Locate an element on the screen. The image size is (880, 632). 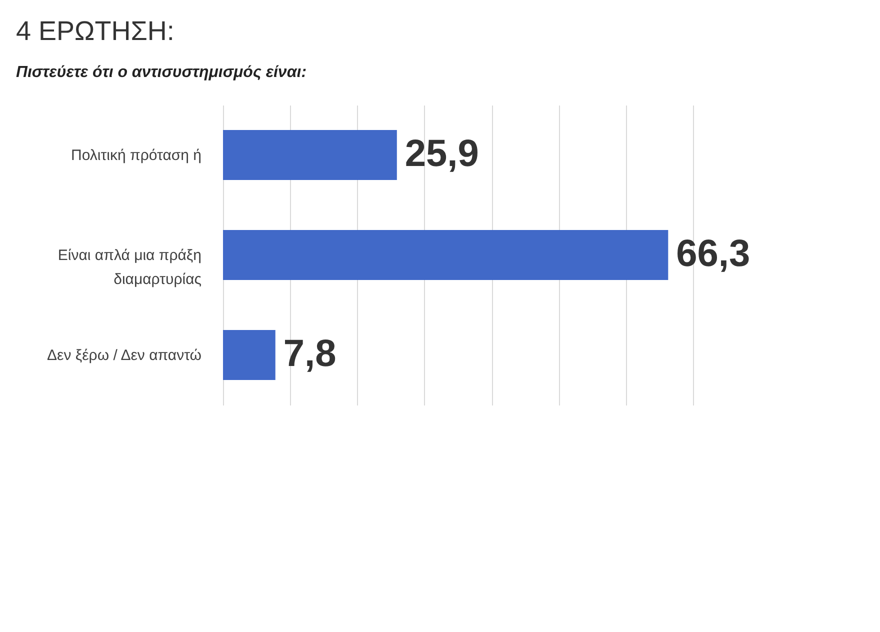
data-label: 25,9 is located at coordinates (441, 154).